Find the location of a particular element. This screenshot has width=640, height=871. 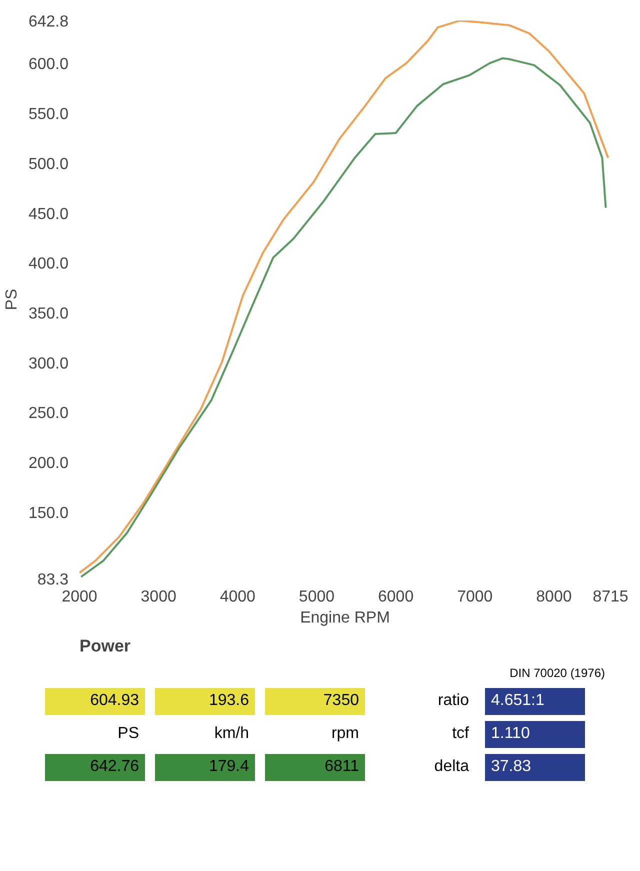

text: 179.4 is located at coordinates (205, 767).